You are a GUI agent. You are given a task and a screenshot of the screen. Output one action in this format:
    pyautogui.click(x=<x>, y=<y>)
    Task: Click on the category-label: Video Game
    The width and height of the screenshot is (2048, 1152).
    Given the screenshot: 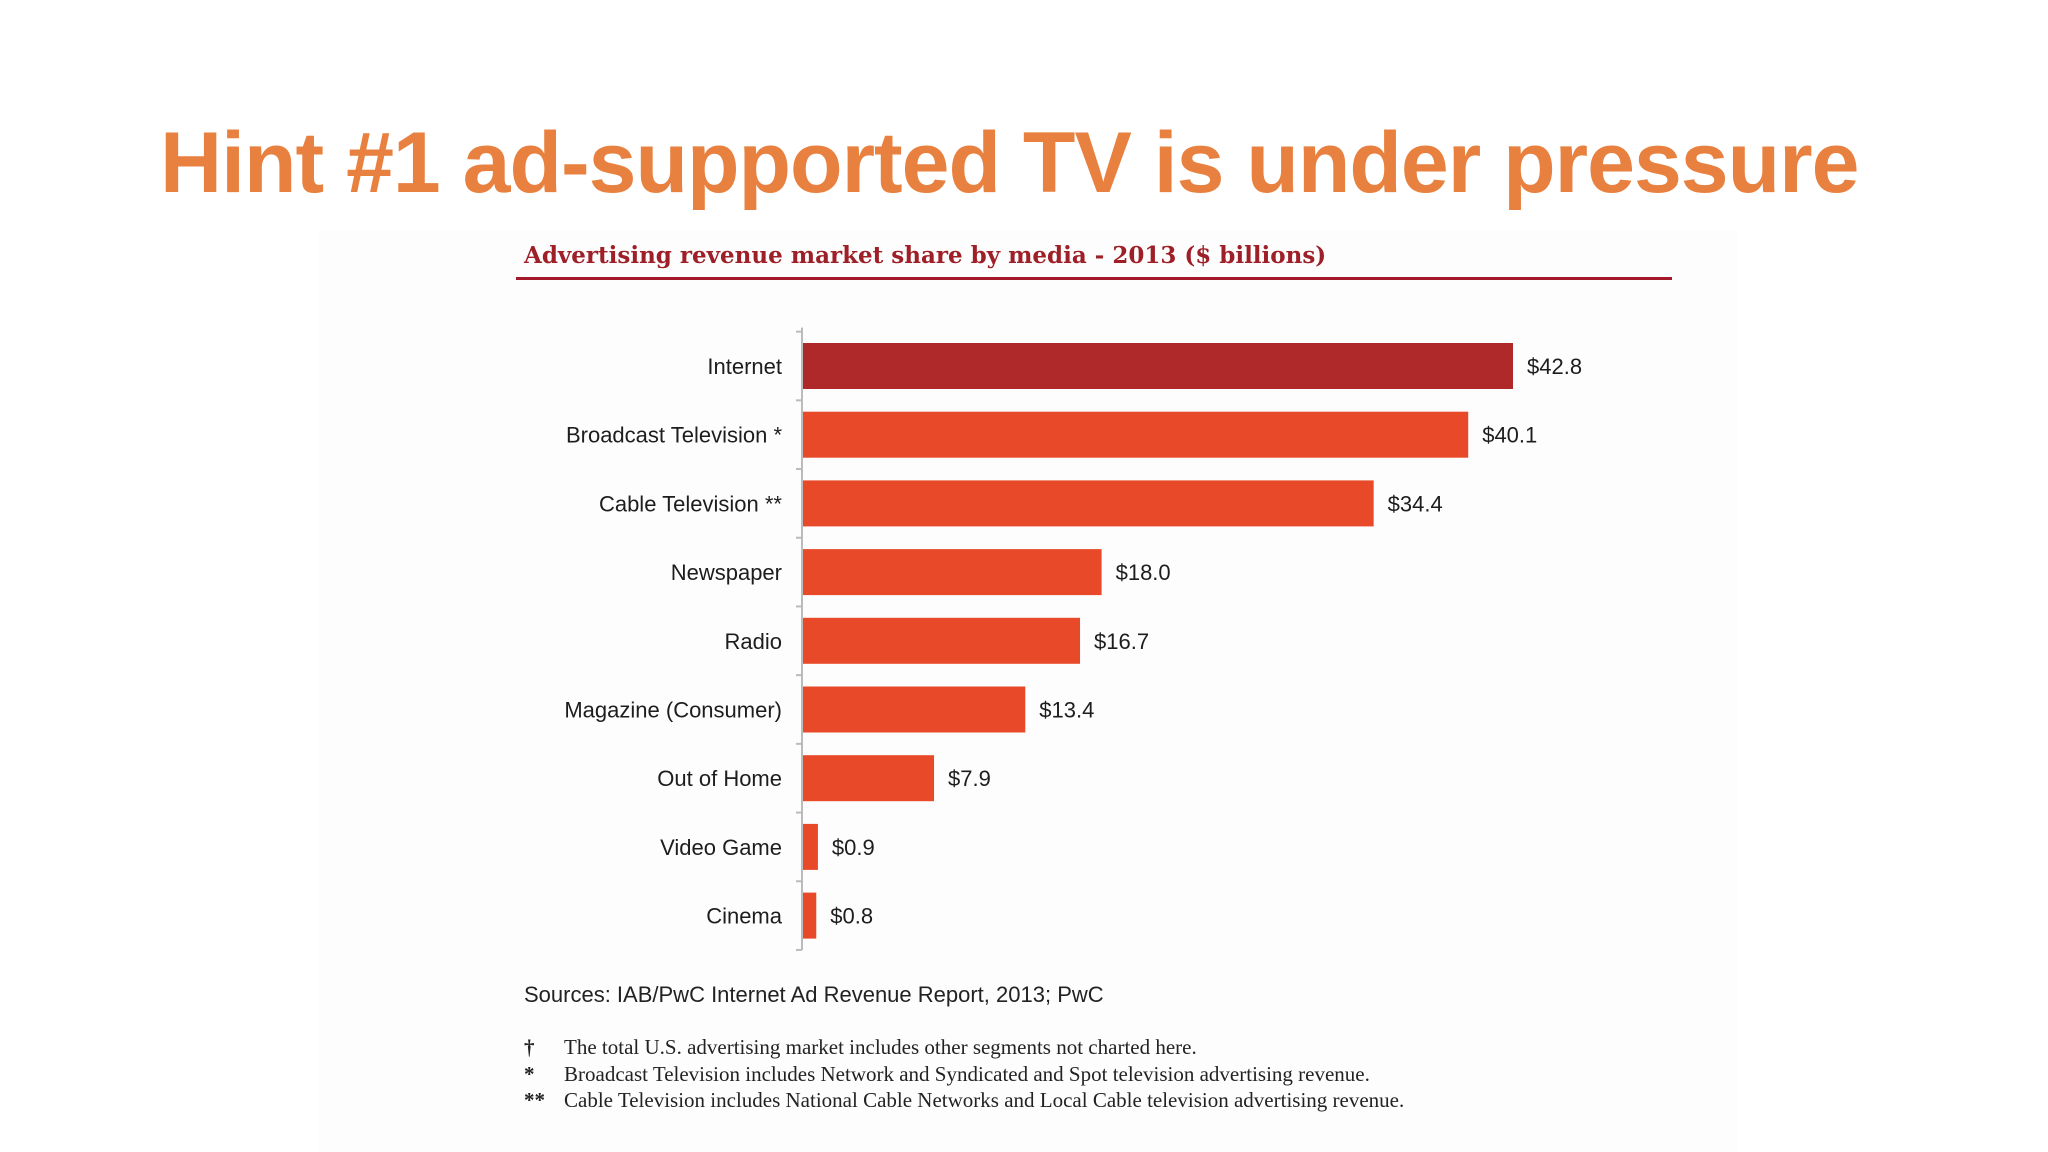 What is the action you would take?
    pyautogui.click(x=721, y=847)
    